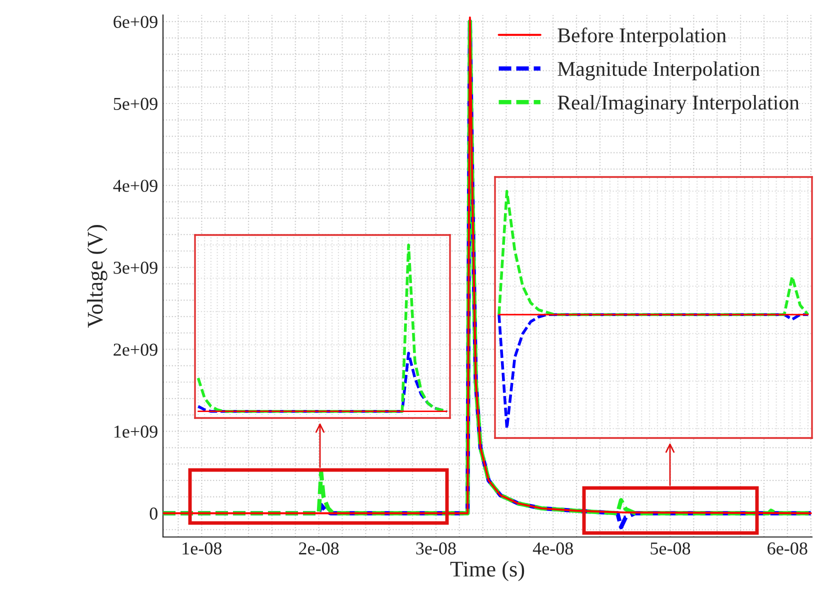  I want to click on y-tick-label: 3e+09, so click(136, 268).